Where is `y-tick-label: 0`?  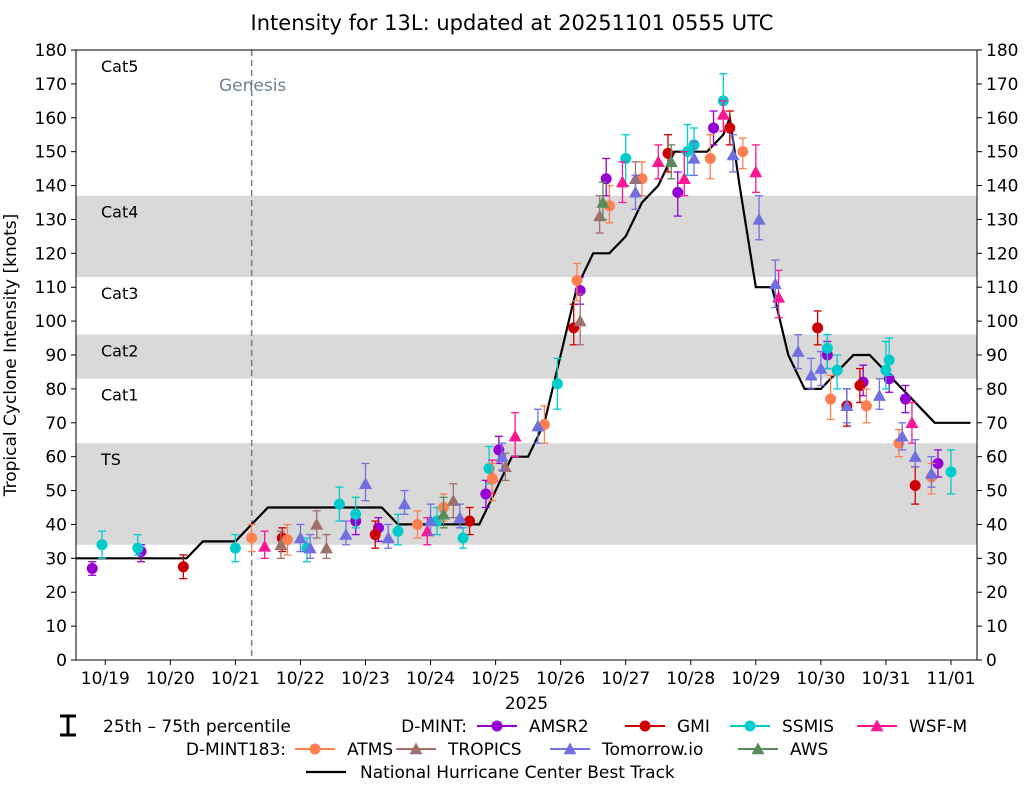
y-tick-label: 0 is located at coordinates (61, 661).